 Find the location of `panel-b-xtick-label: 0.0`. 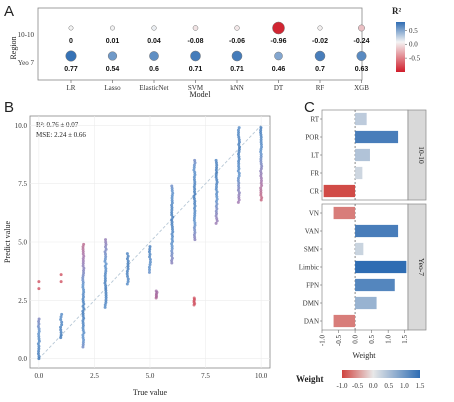

panel-b-xtick-label: 0.0 is located at coordinates (39, 376).